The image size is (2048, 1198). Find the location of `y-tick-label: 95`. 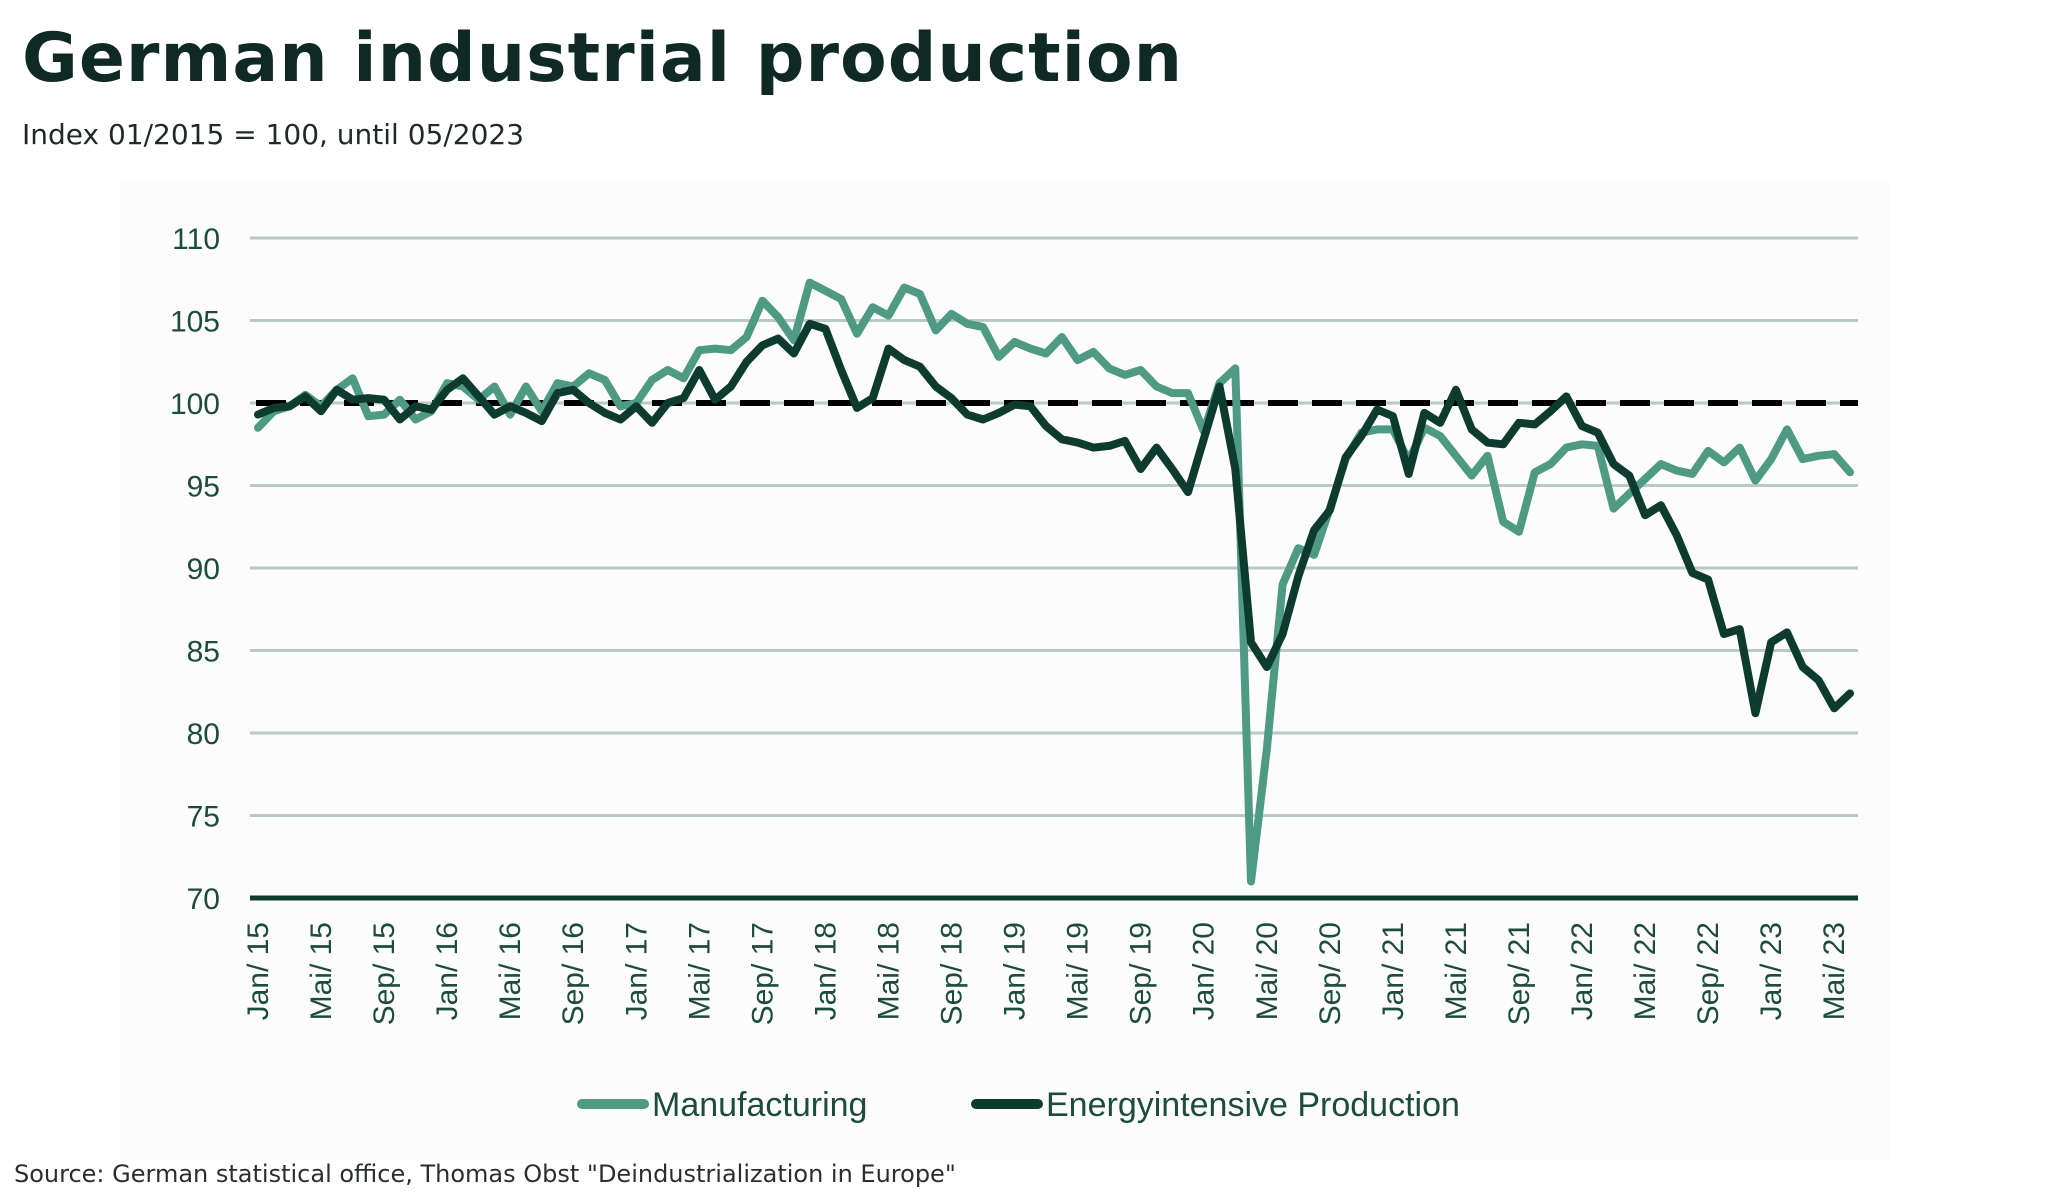

y-tick-label: 95 is located at coordinates (203, 487).